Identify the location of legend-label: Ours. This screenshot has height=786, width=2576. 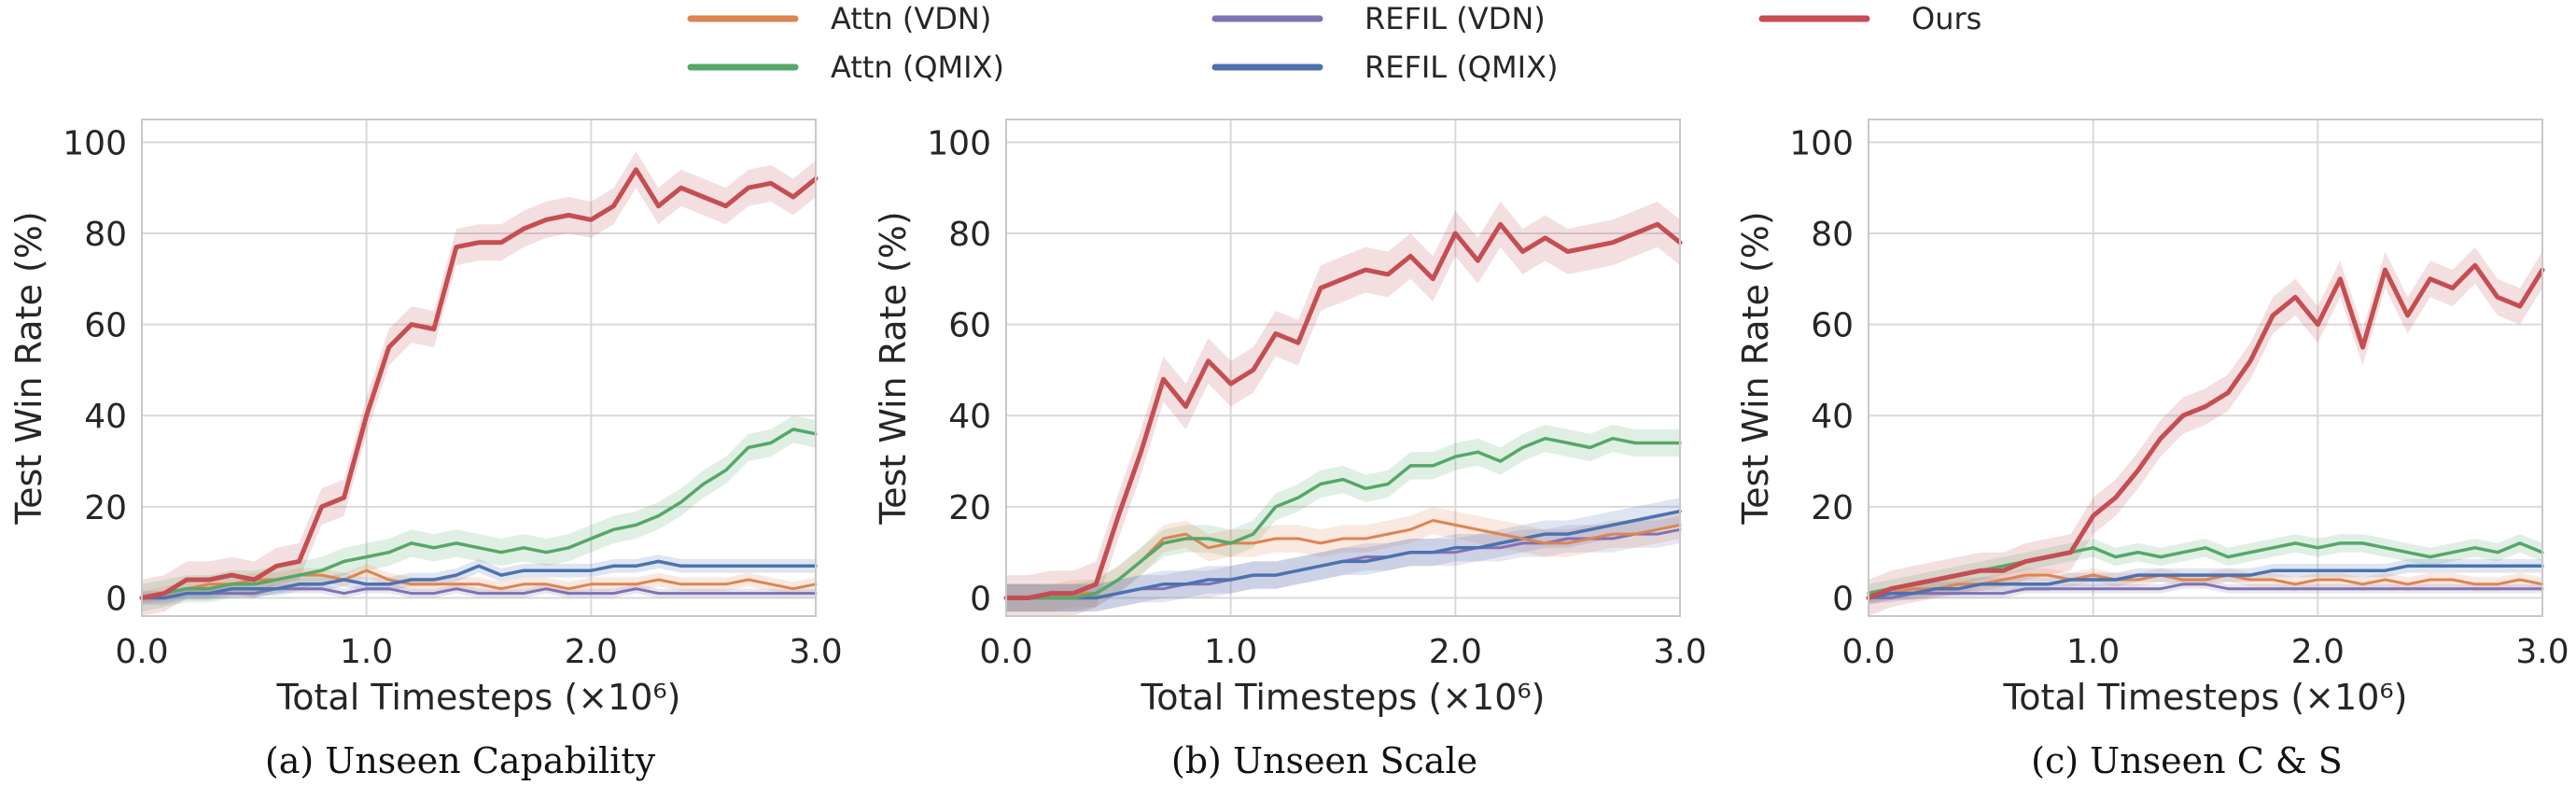
(1946, 18).